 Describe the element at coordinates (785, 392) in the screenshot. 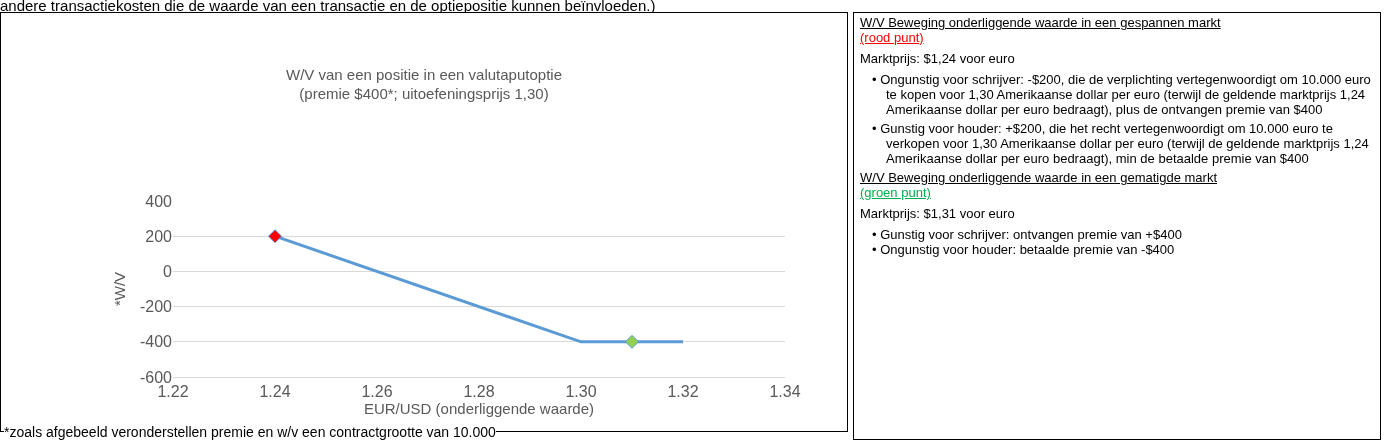

I see `x-tick-label: 1.34` at that location.